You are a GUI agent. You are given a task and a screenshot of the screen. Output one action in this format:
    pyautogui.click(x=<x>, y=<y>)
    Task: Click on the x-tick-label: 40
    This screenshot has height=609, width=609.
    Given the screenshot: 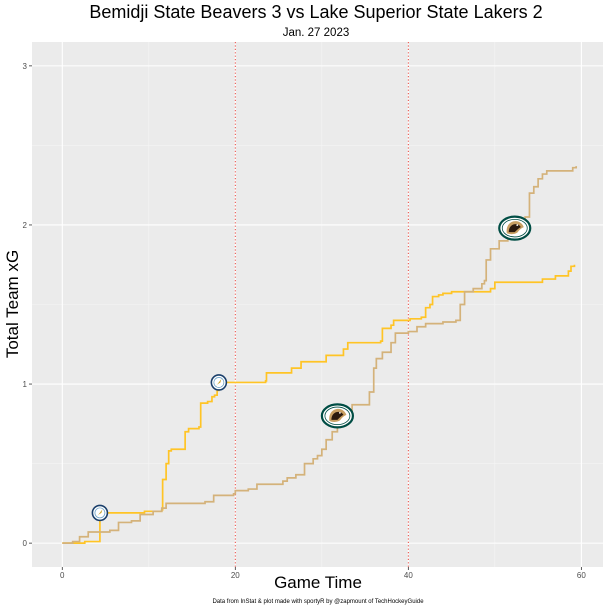 What is the action you would take?
    pyautogui.click(x=408, y=575)
    